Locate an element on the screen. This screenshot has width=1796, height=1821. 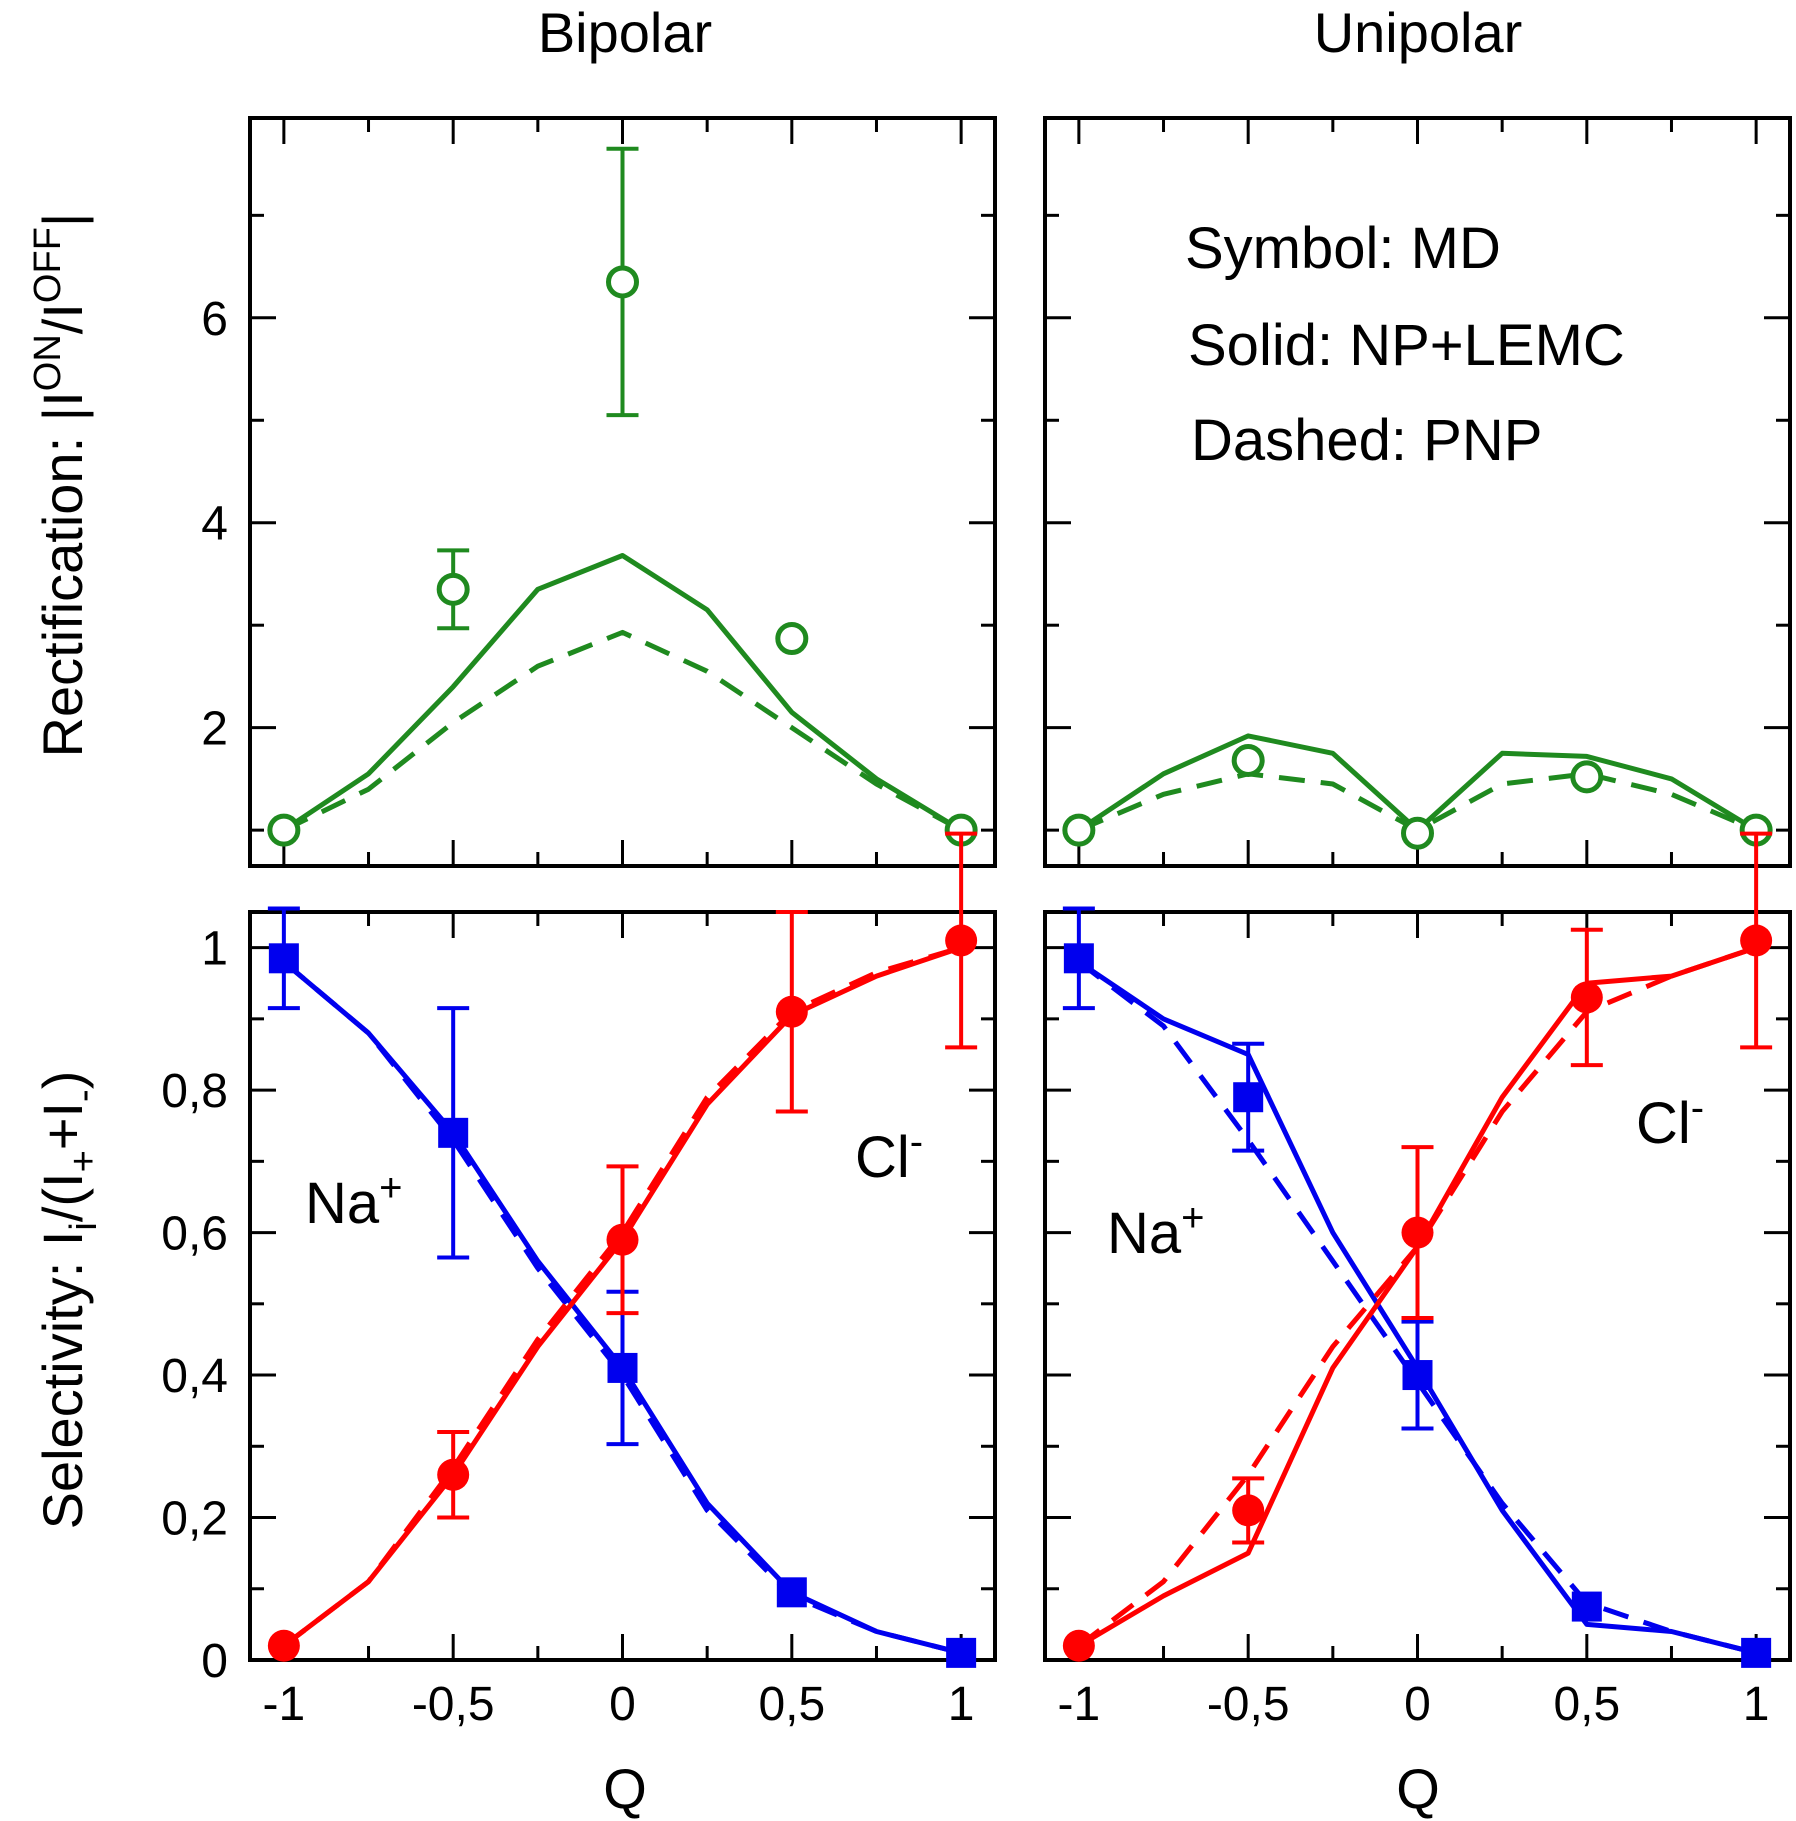
y-axis-label-rectification: Rectification: |ION/IOFF| is located at coordinates (60, 485).